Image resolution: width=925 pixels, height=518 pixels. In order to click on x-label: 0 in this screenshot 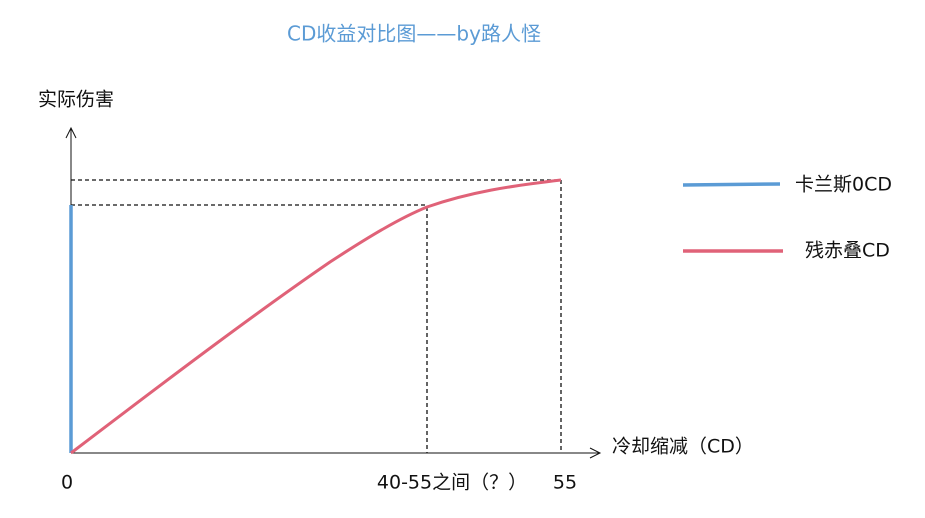, I will do `click(67, 483)`.